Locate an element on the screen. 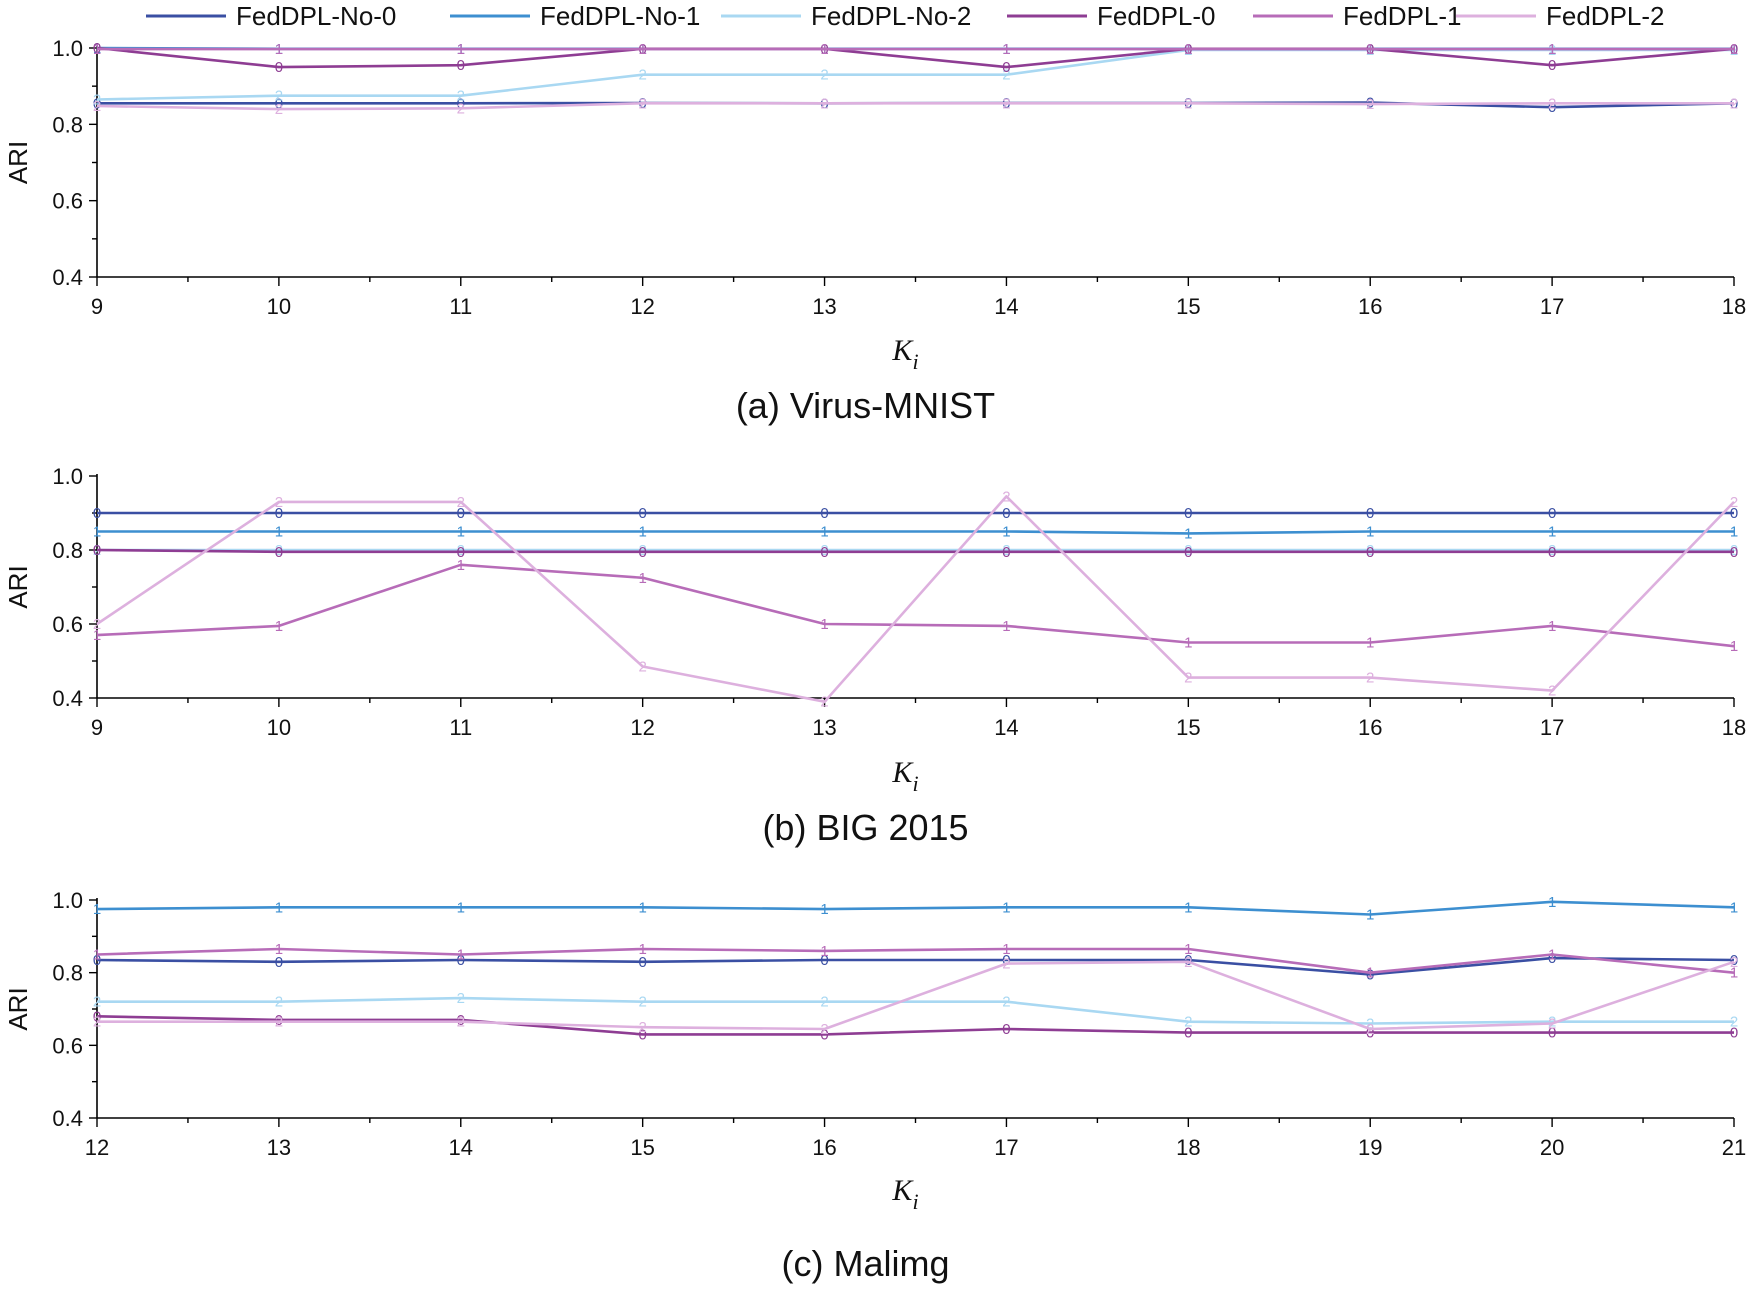 The height and width of the screenshot is (1302, 1750). x-tick-label: 17 is located at coordinates (1552, 306).